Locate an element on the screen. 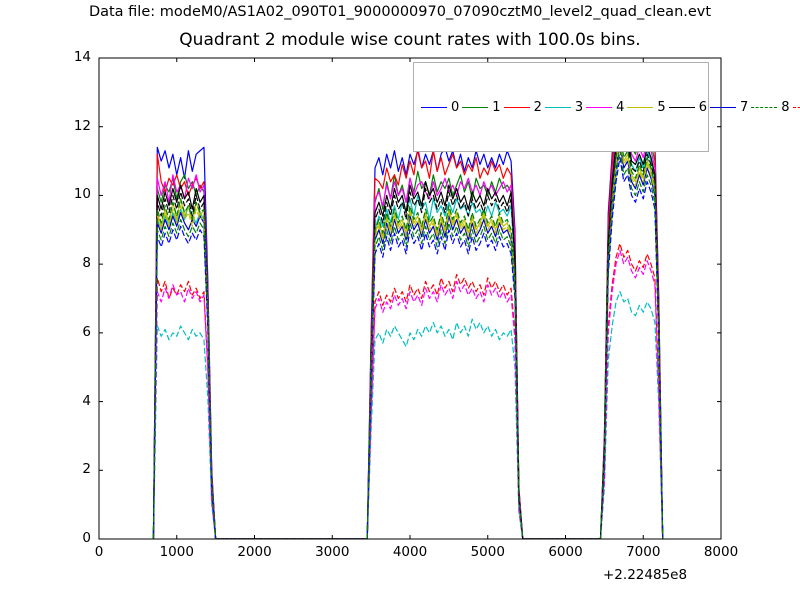 The height and width of the screenshot is (600, 800). y-tick-label: 10 is located at coordinates (82, 194).